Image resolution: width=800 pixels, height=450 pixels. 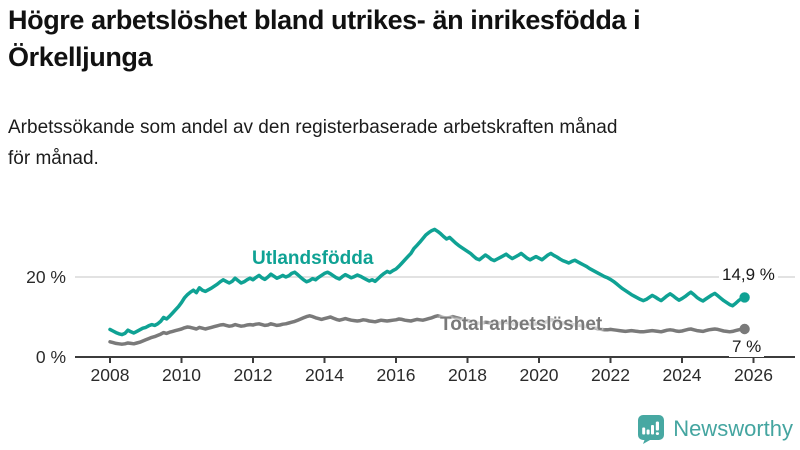 I want to click on end-value-label-total: 7 %, so click(x=747, y=347).